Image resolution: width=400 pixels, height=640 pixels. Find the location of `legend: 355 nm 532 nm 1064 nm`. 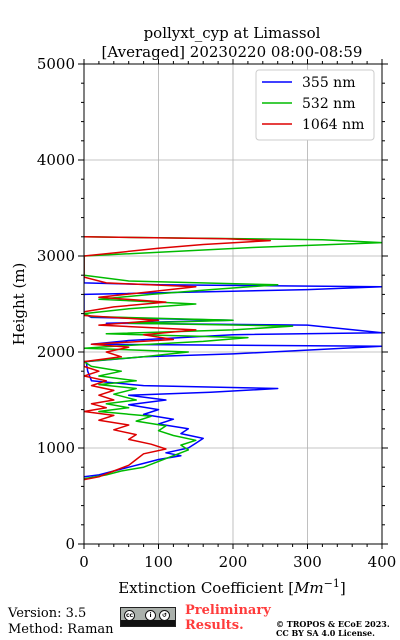

legend: 355 nm 532 nm 1064 nm is located at coordinates (315, 105).